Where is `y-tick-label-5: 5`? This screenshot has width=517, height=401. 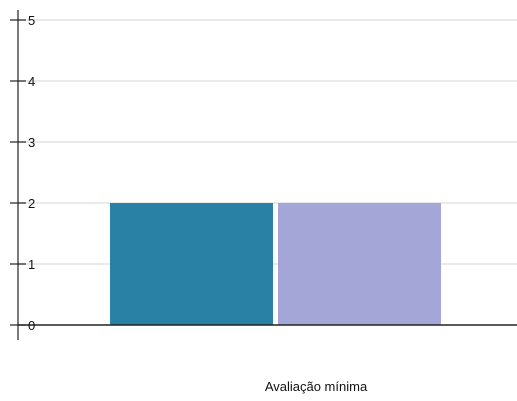
y-tick-label-5: 5 is located at coordinates (31, 20).